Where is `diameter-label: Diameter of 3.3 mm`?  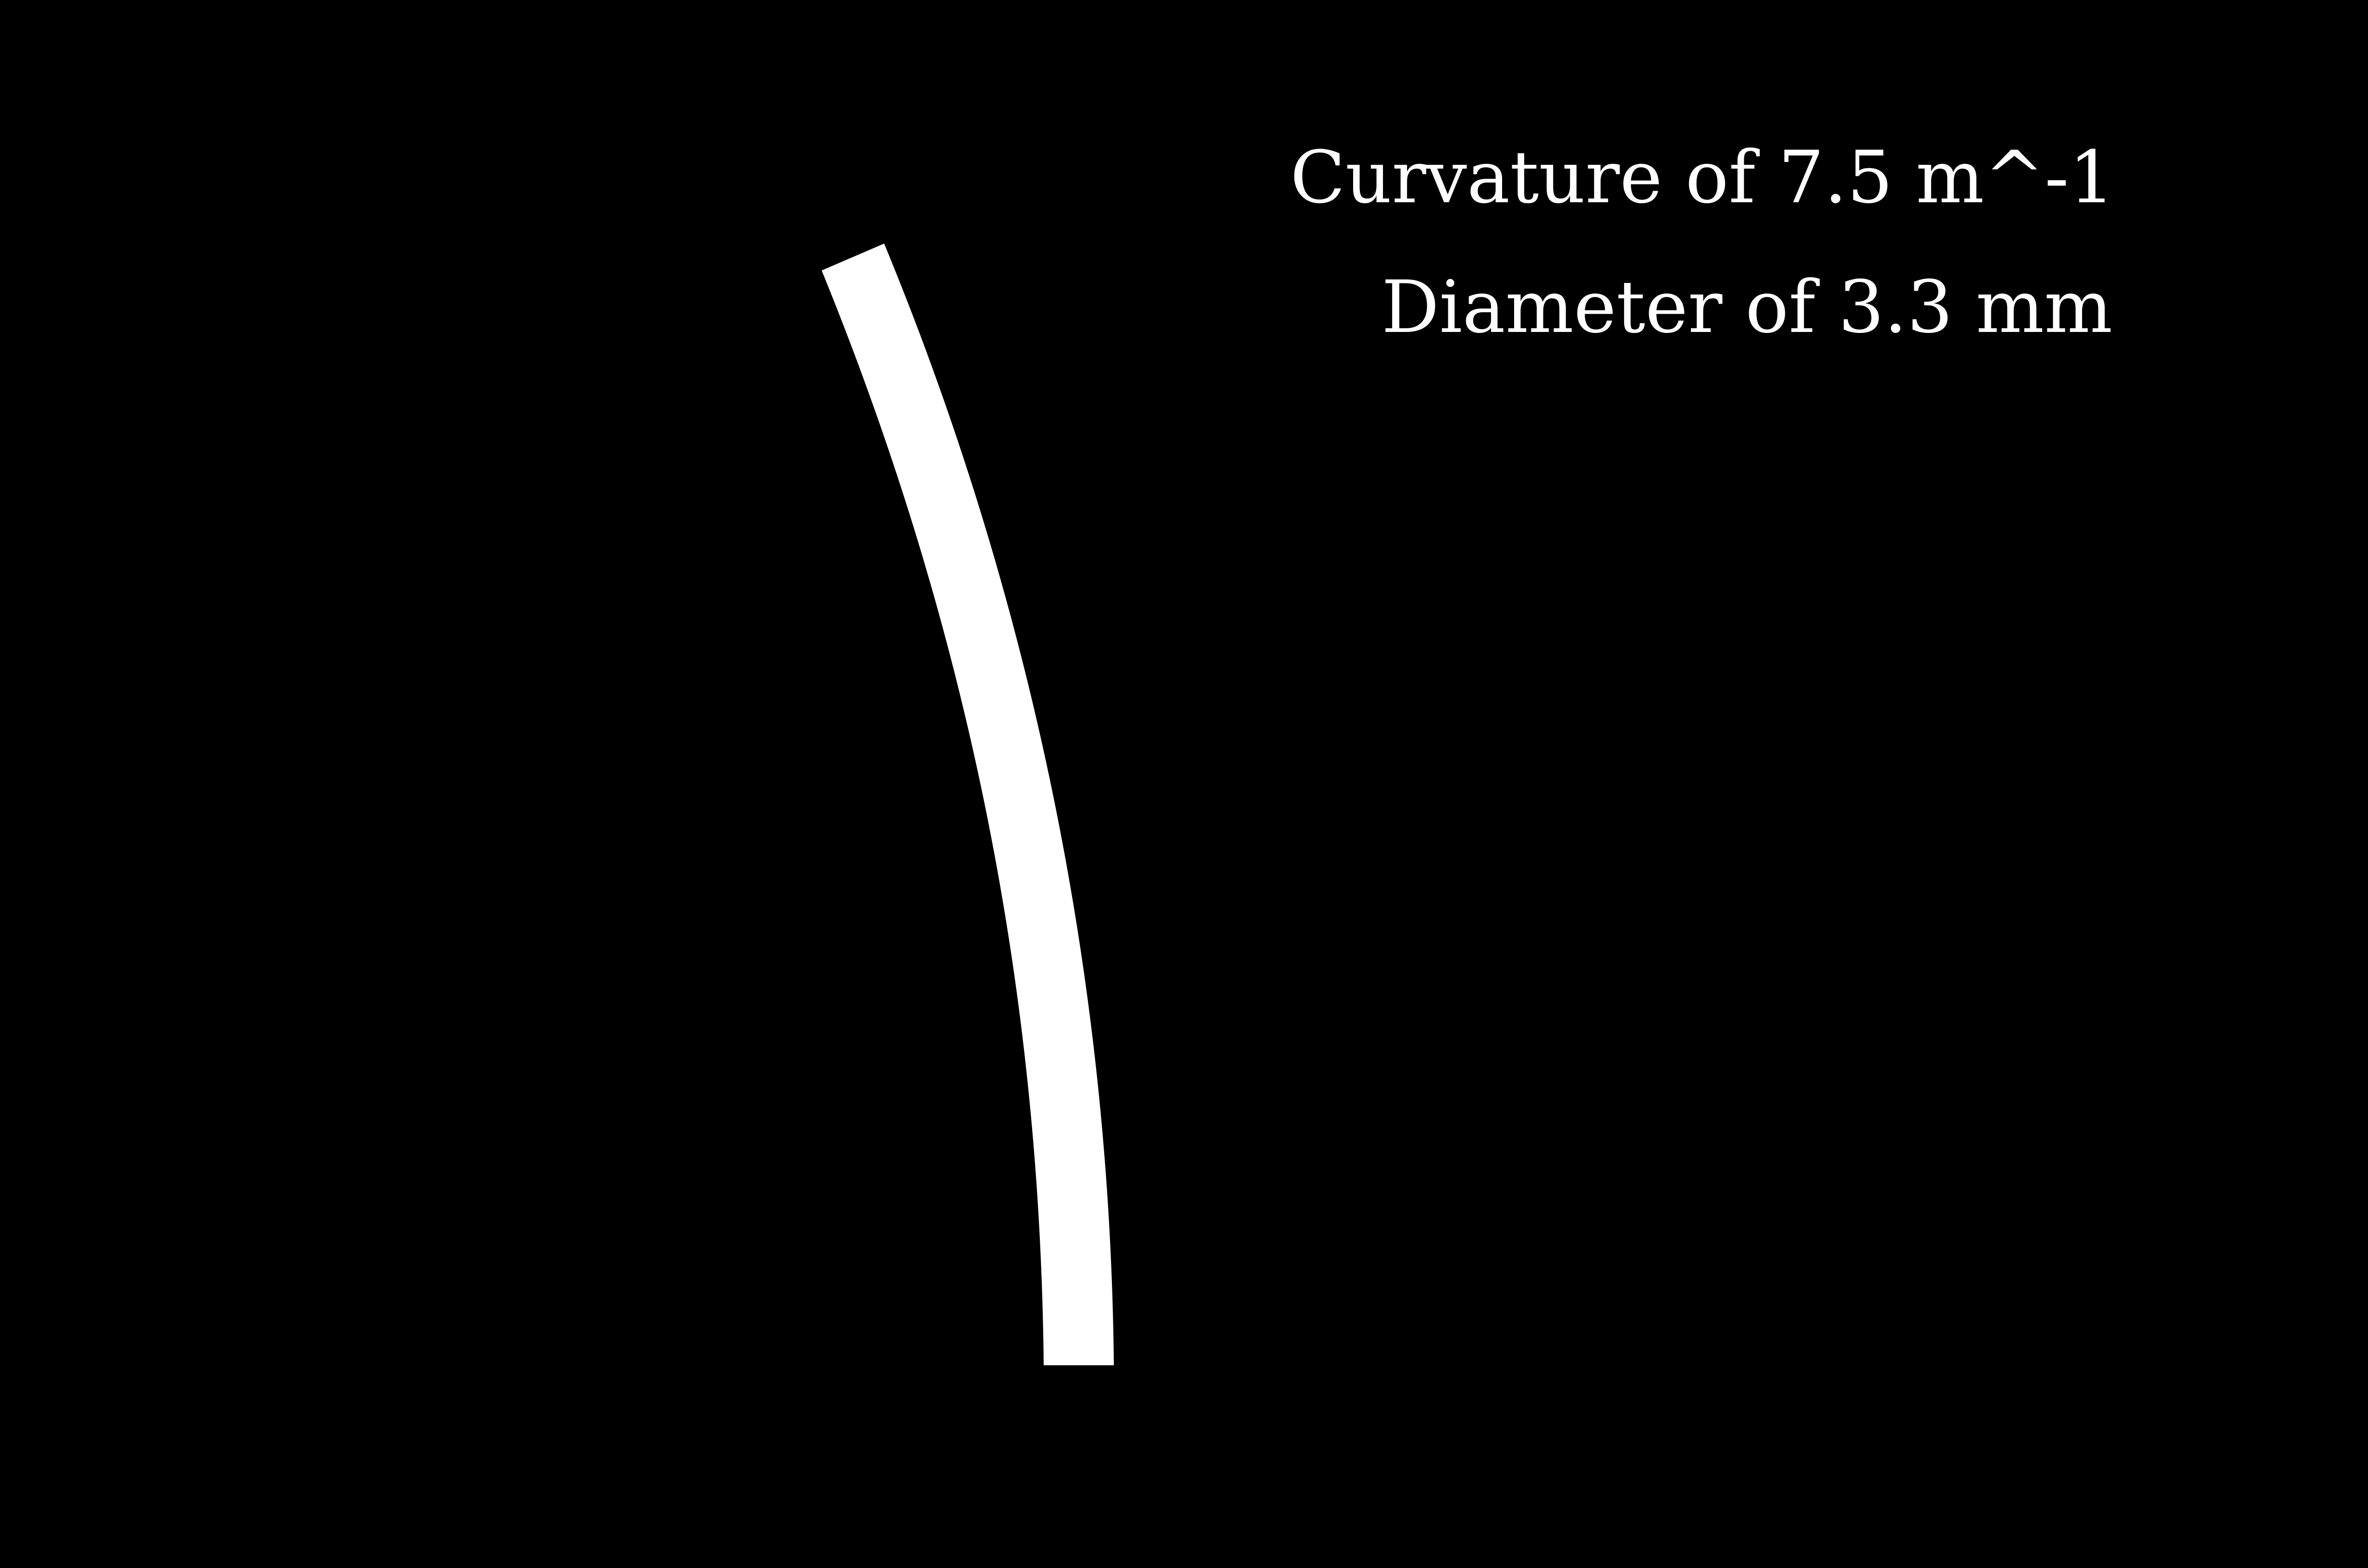 diameter-label: Diameter of 3.3 mm is located at coordinates (1747, 307).